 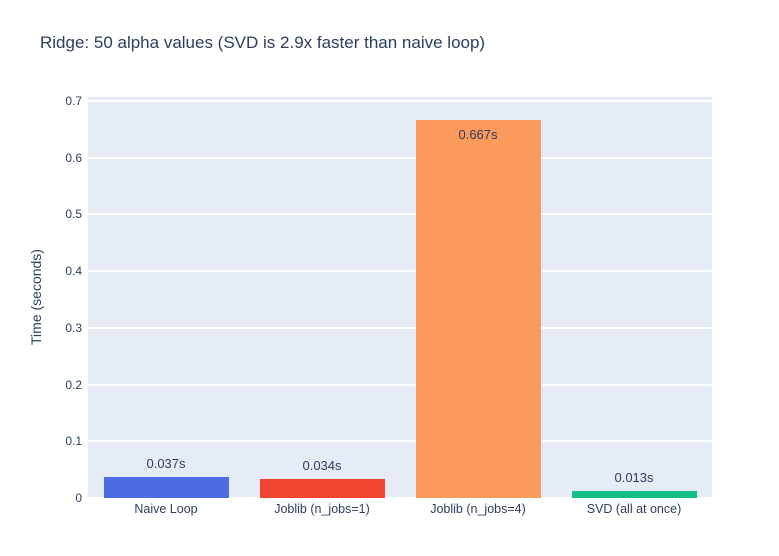 I want to click on bar-value-label: 0.037s, so click(x=166, y=464).